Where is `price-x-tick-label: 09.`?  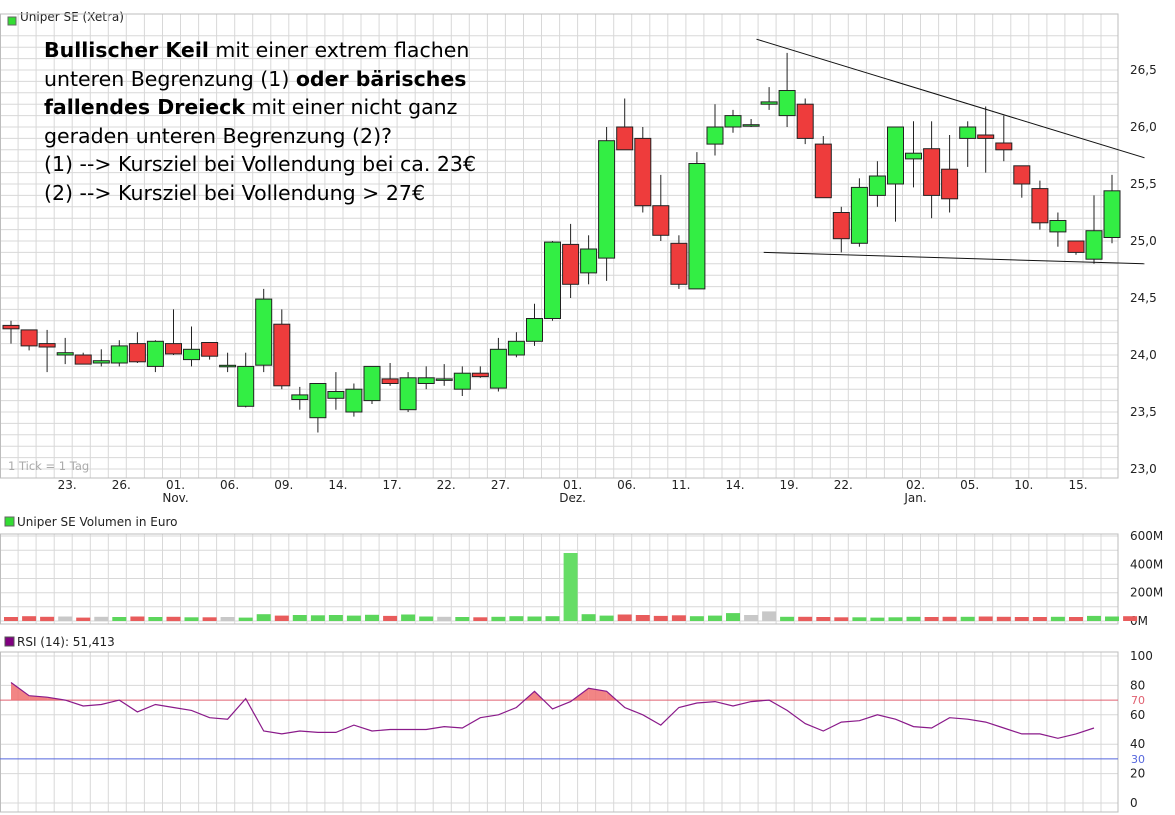
price-x-tick-label: 09. is located at coordinates (283, 485).